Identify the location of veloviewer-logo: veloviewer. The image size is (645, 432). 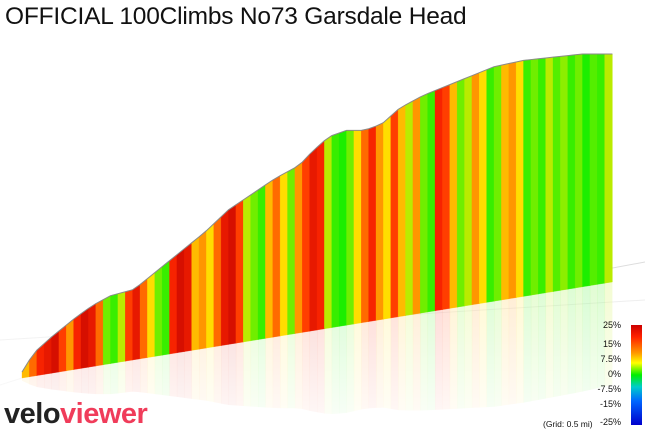
(76, 414).